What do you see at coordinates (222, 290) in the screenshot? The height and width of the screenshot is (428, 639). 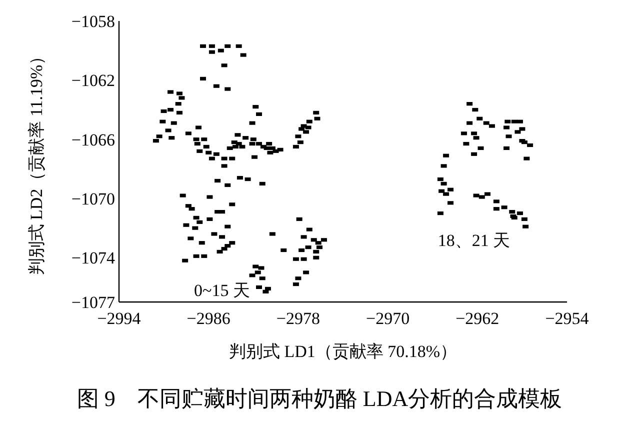 I see `annotation: 0~15 天` at bounding box center [222, 290].